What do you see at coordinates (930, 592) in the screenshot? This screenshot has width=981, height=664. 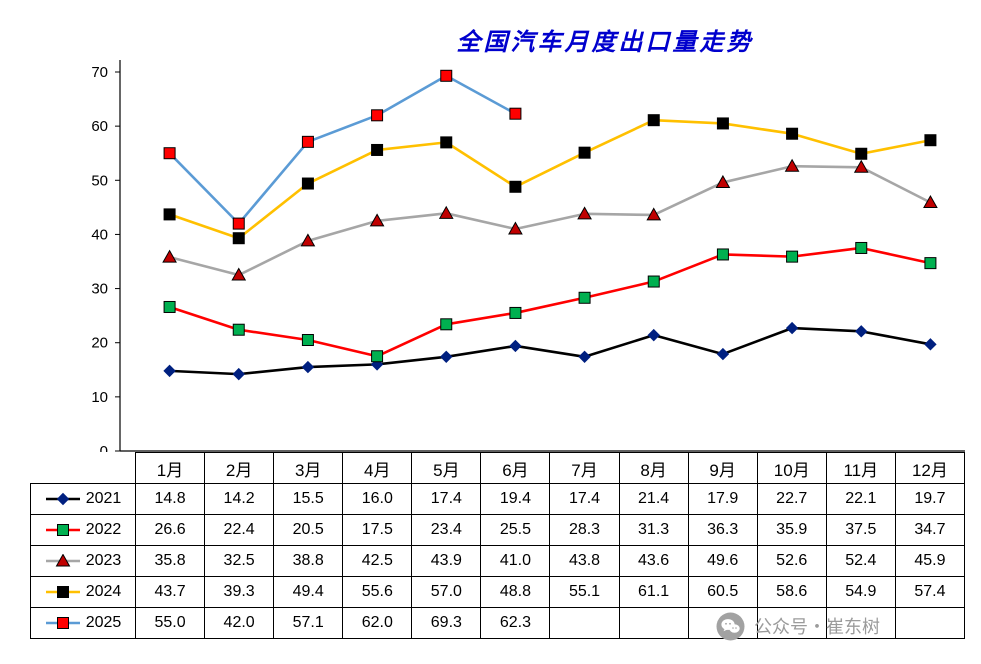 I see `value-cell: 57.4` at bounding box center [930, 592].